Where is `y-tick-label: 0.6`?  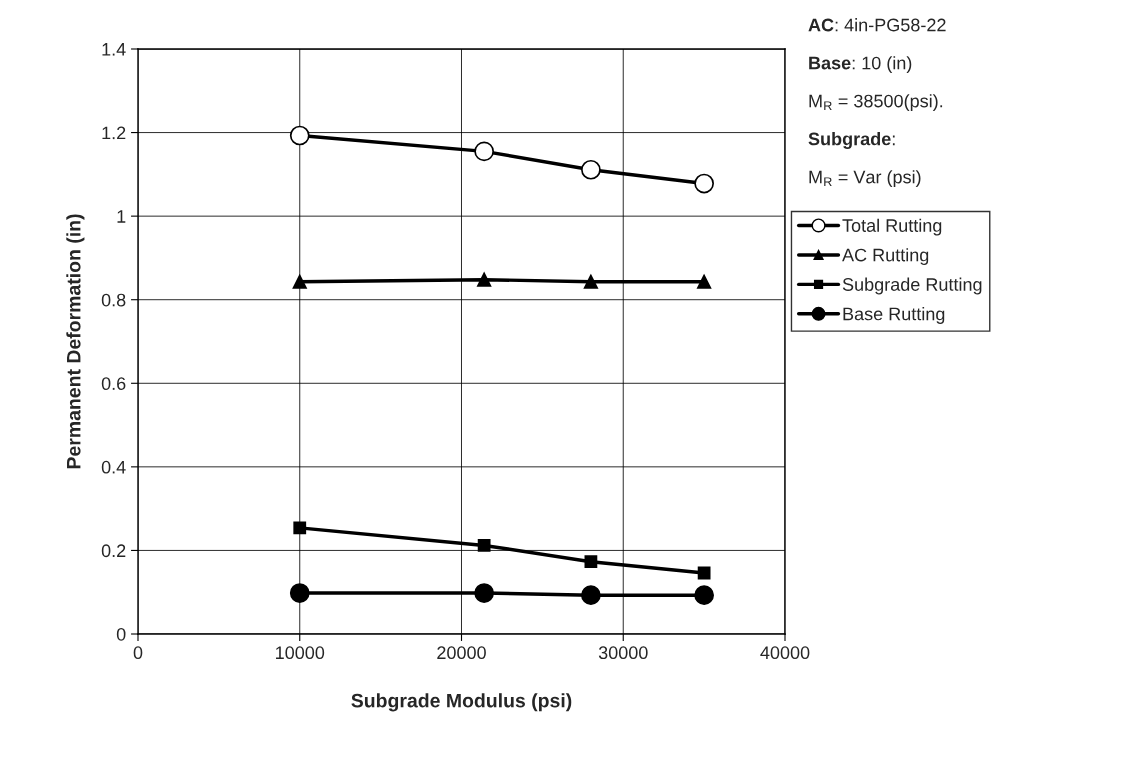
y-tick-label: 0.6 is located at coordinates (113, 384).